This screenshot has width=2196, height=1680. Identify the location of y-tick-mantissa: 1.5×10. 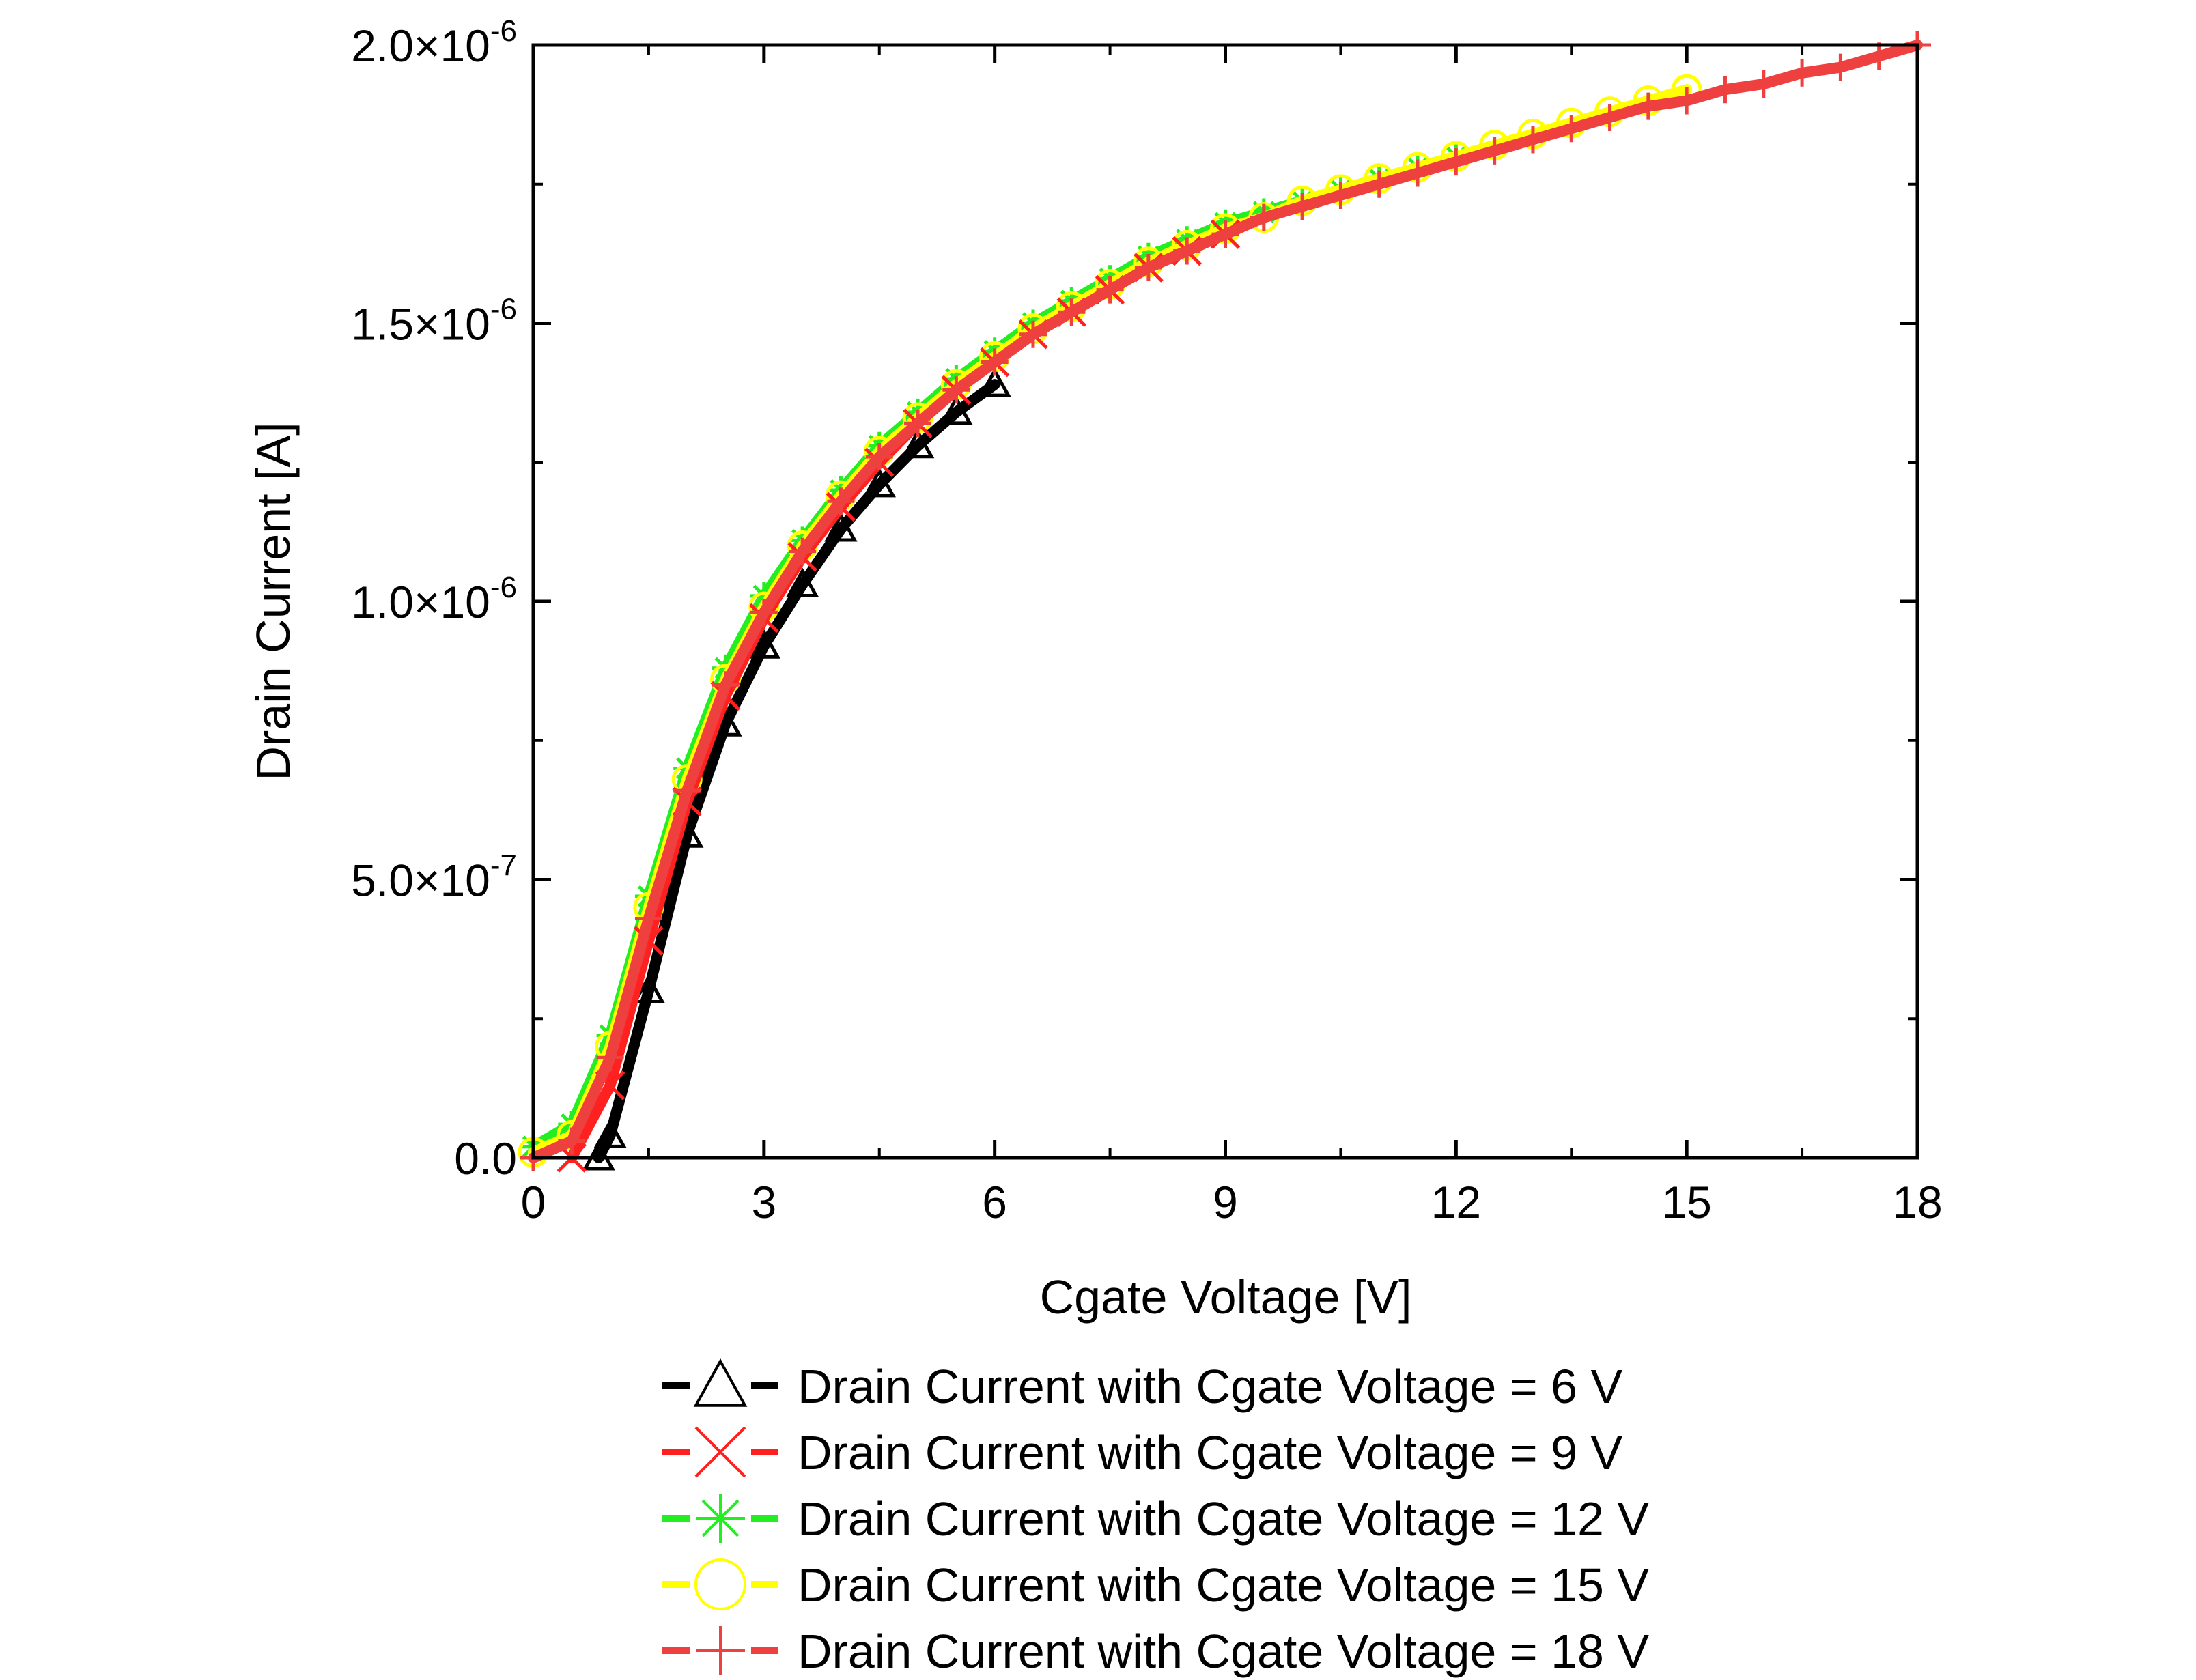
(421, 324).